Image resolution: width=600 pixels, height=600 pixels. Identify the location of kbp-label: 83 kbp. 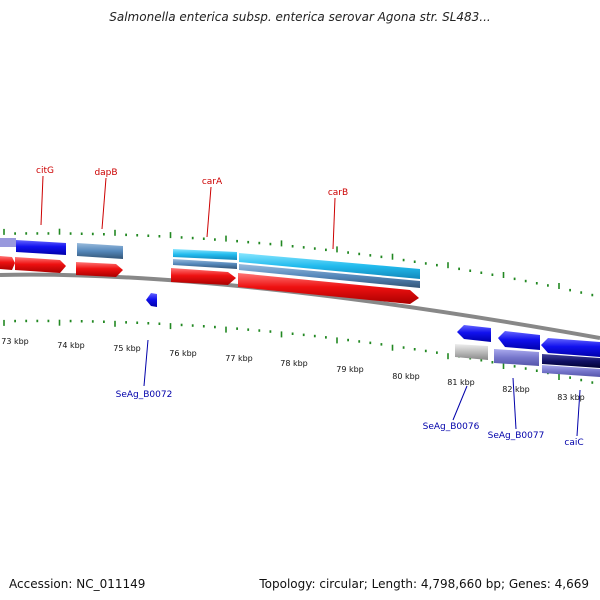
(571, 397).